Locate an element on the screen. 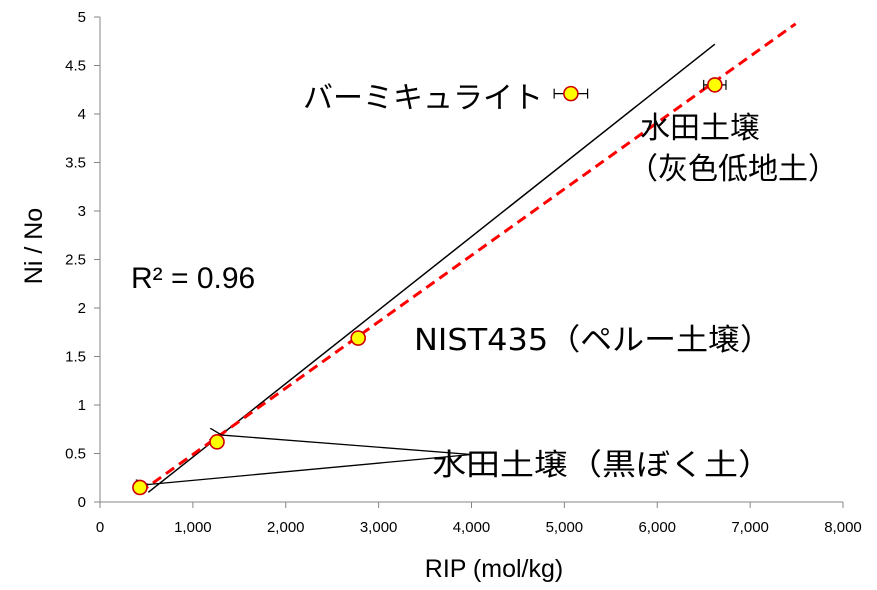  x-axis-title: RIP (mol/kg) is located at coordinates (494, 569).